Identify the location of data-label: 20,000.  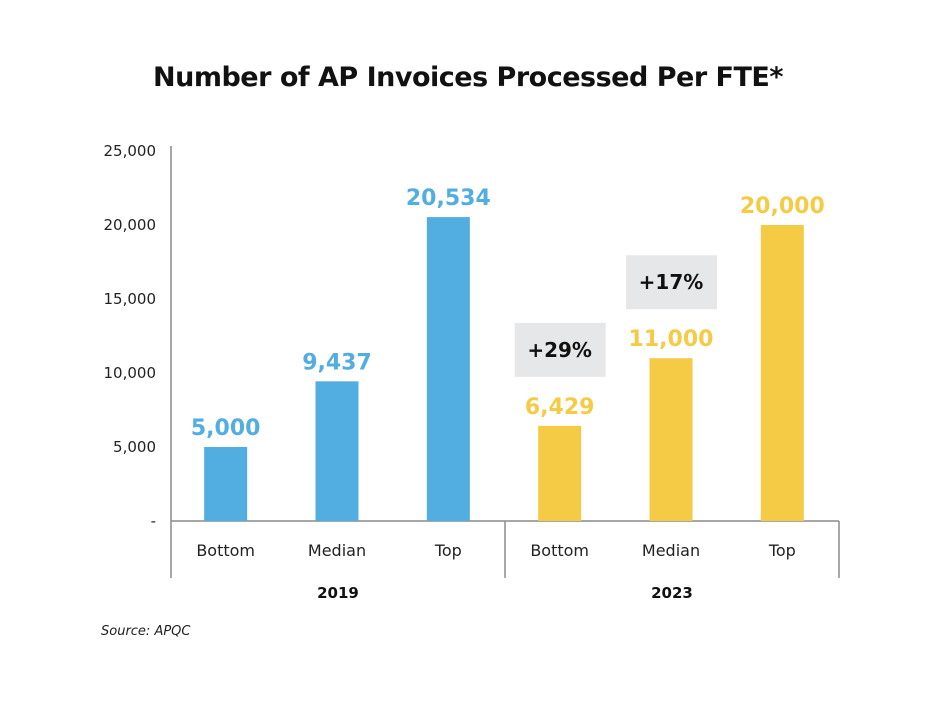
(782, 206).